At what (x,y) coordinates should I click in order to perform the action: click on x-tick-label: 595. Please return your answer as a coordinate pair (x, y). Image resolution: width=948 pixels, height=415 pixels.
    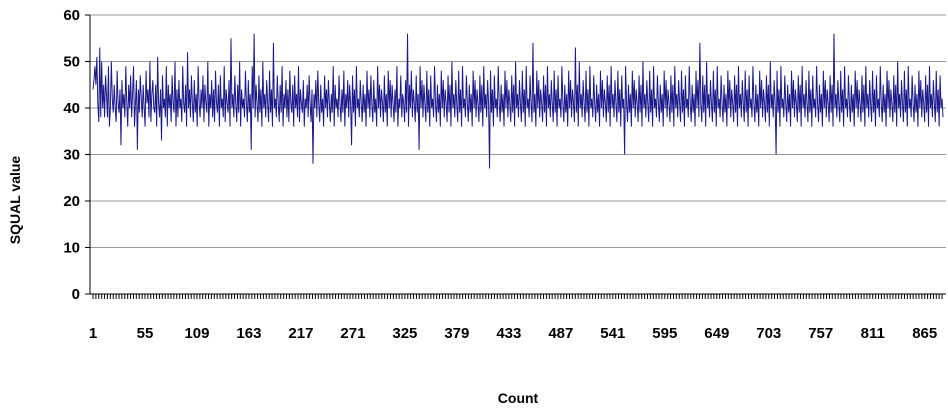
    Looking at the image, I should click on (664, 333).